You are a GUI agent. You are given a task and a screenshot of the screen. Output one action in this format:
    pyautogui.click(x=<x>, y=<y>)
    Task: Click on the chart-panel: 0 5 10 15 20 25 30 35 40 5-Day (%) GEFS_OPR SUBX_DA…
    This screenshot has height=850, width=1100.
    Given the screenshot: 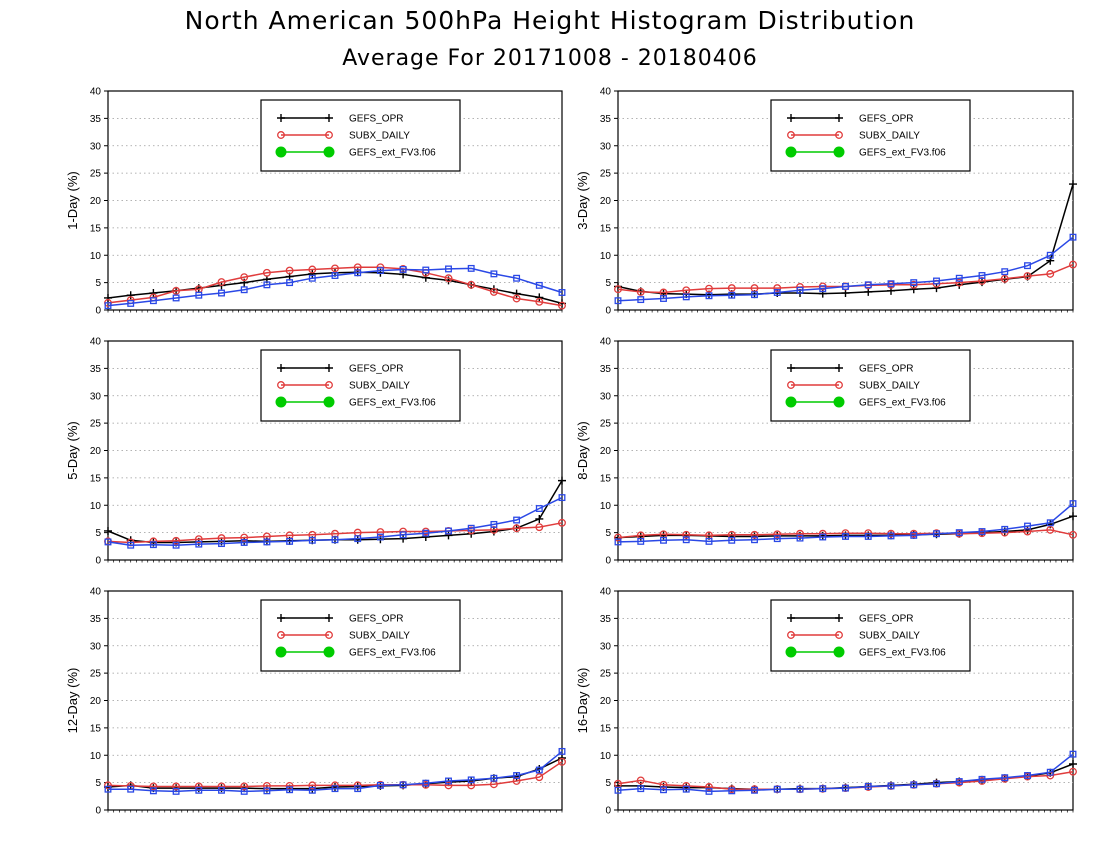 What is the action you would take?
    pyautogui.click(x=315, y=452)
    